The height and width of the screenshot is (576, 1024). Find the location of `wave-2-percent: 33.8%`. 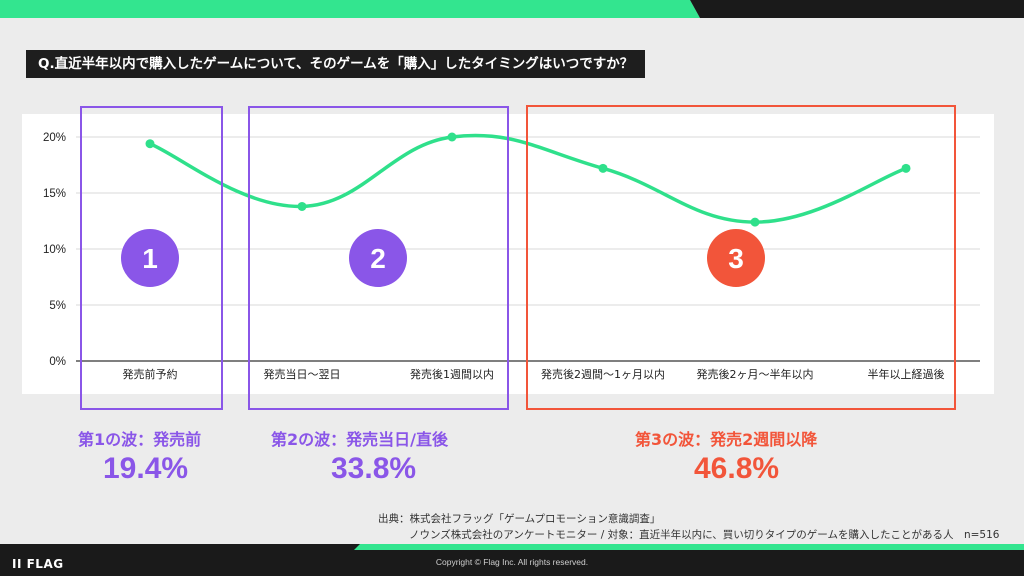

wave-2-percent: 33.8% is located at coordinates (374, 468).